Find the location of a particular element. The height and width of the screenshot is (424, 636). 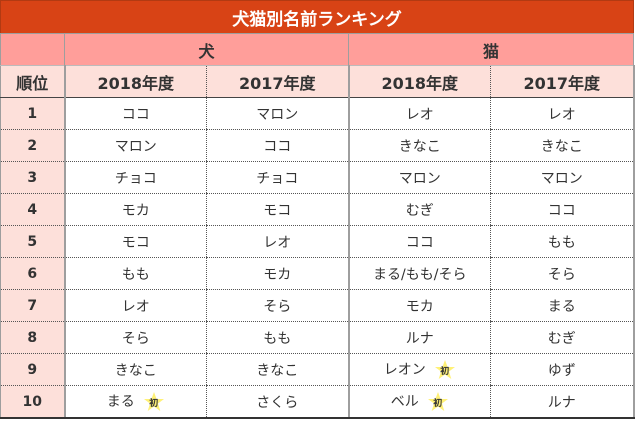

cat-2017-header: 2017年度 is located at coordinates (562, 81).